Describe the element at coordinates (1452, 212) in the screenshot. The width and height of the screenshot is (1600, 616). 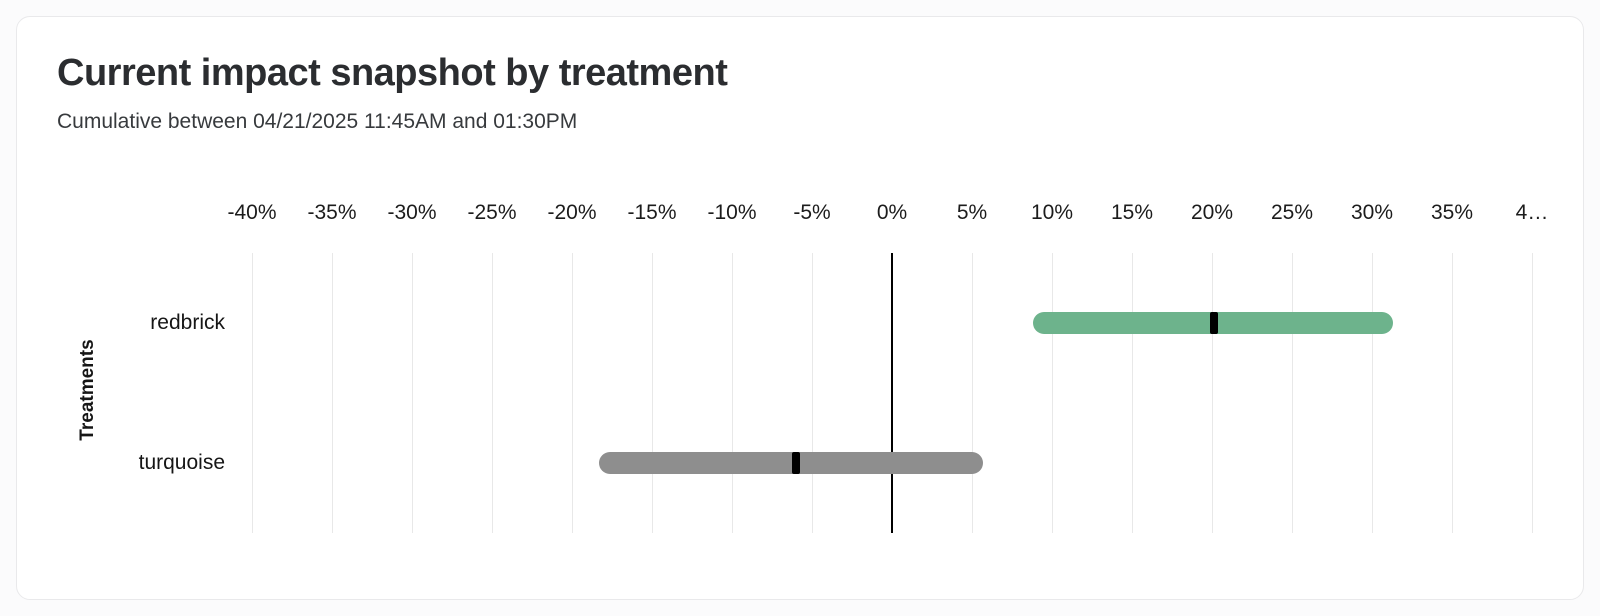
I see `x-tick-label-35: 35%` at that location.